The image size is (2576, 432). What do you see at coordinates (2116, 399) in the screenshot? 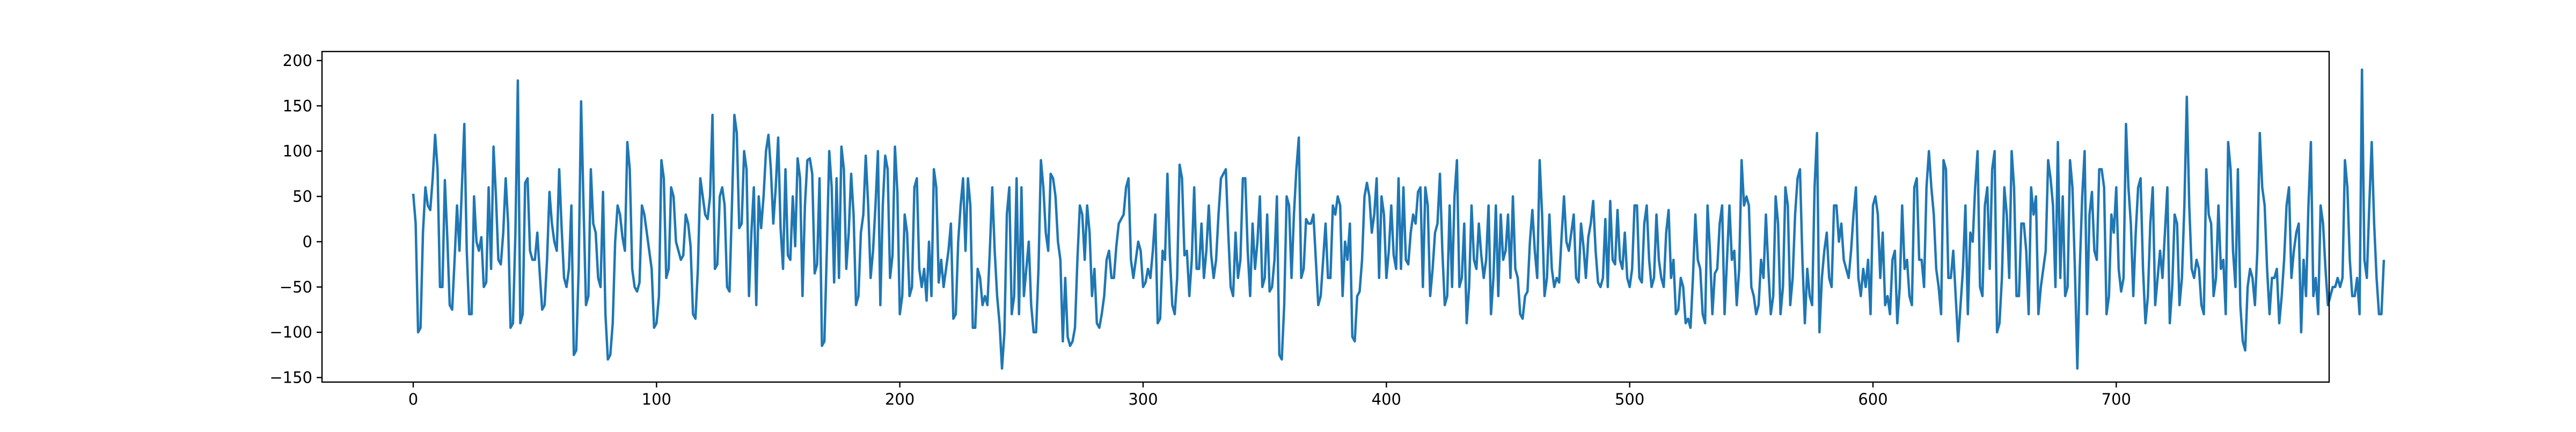
I see `x-tick-label: 700` at bounding box center [2116, 399].